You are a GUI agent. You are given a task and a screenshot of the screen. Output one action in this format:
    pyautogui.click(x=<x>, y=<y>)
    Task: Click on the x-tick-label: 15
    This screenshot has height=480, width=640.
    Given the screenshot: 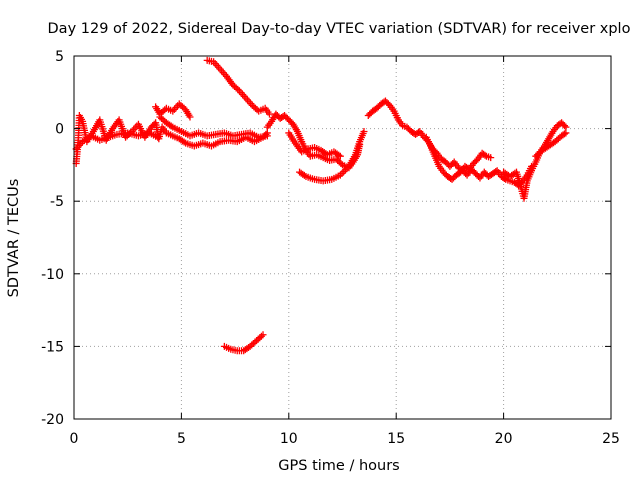 What is the action you would take?
    pyautogui.click(x=396, y=439)
    